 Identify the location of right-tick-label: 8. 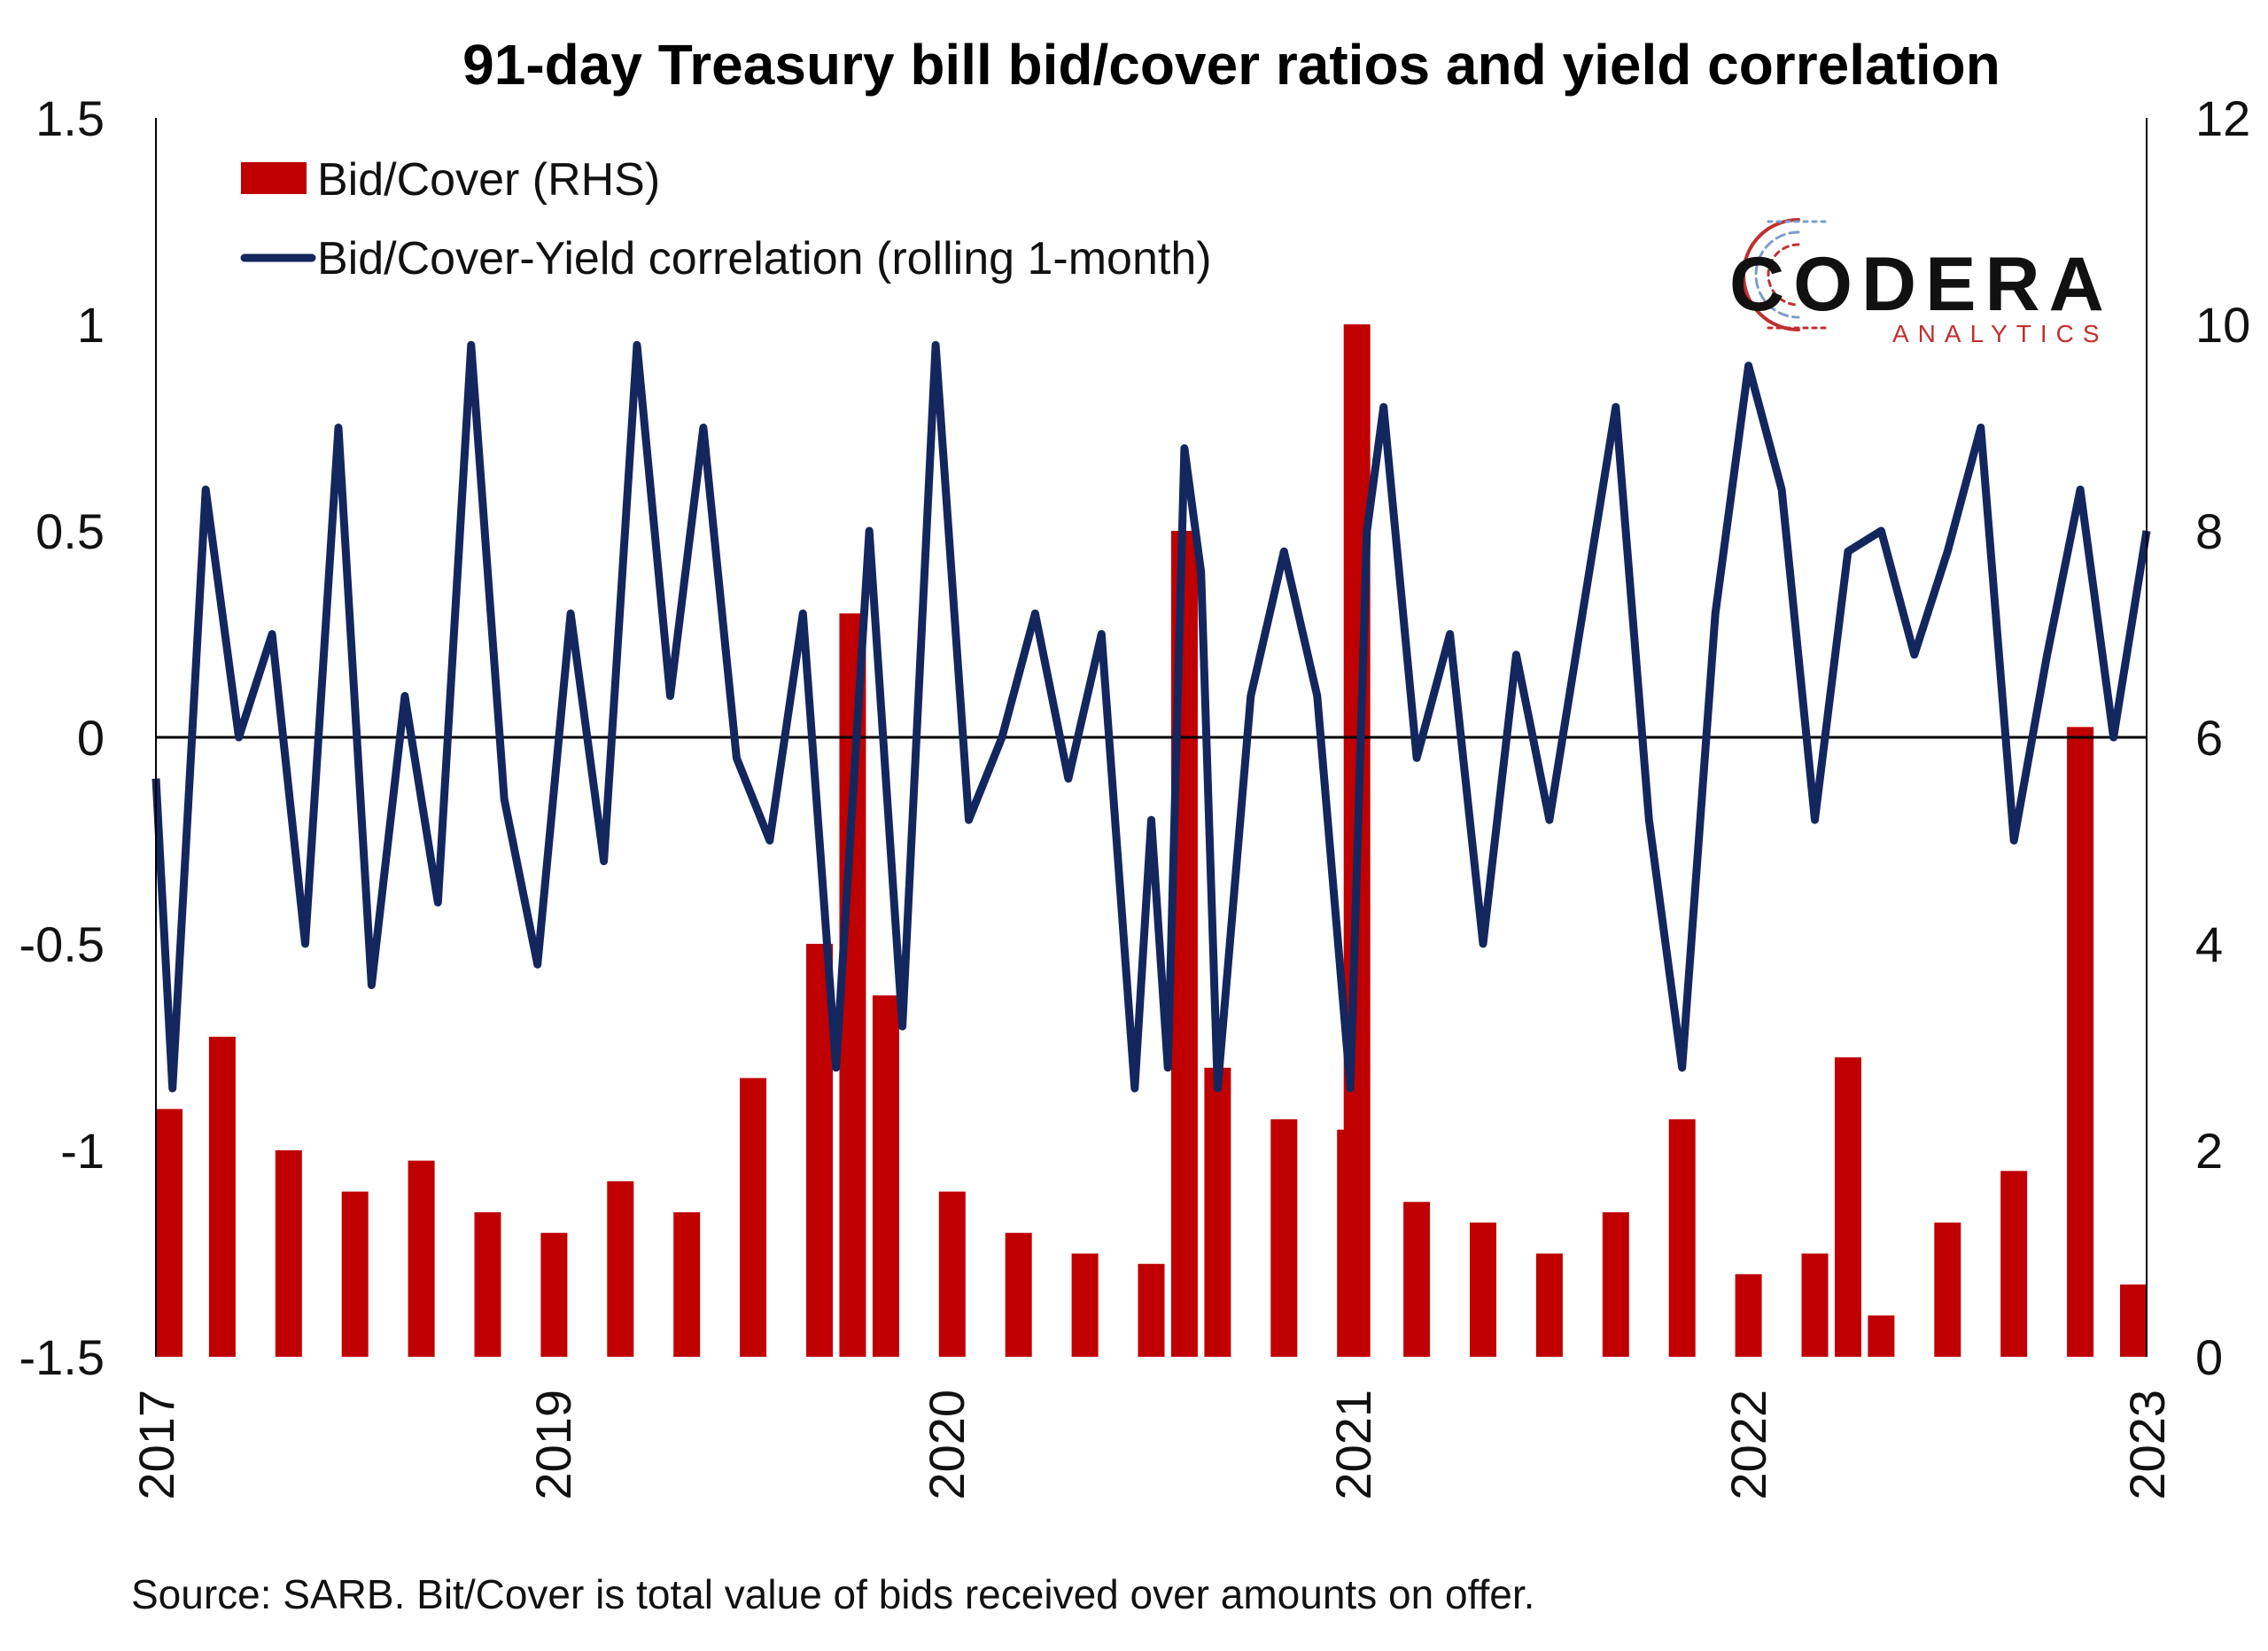
(2209, 531).